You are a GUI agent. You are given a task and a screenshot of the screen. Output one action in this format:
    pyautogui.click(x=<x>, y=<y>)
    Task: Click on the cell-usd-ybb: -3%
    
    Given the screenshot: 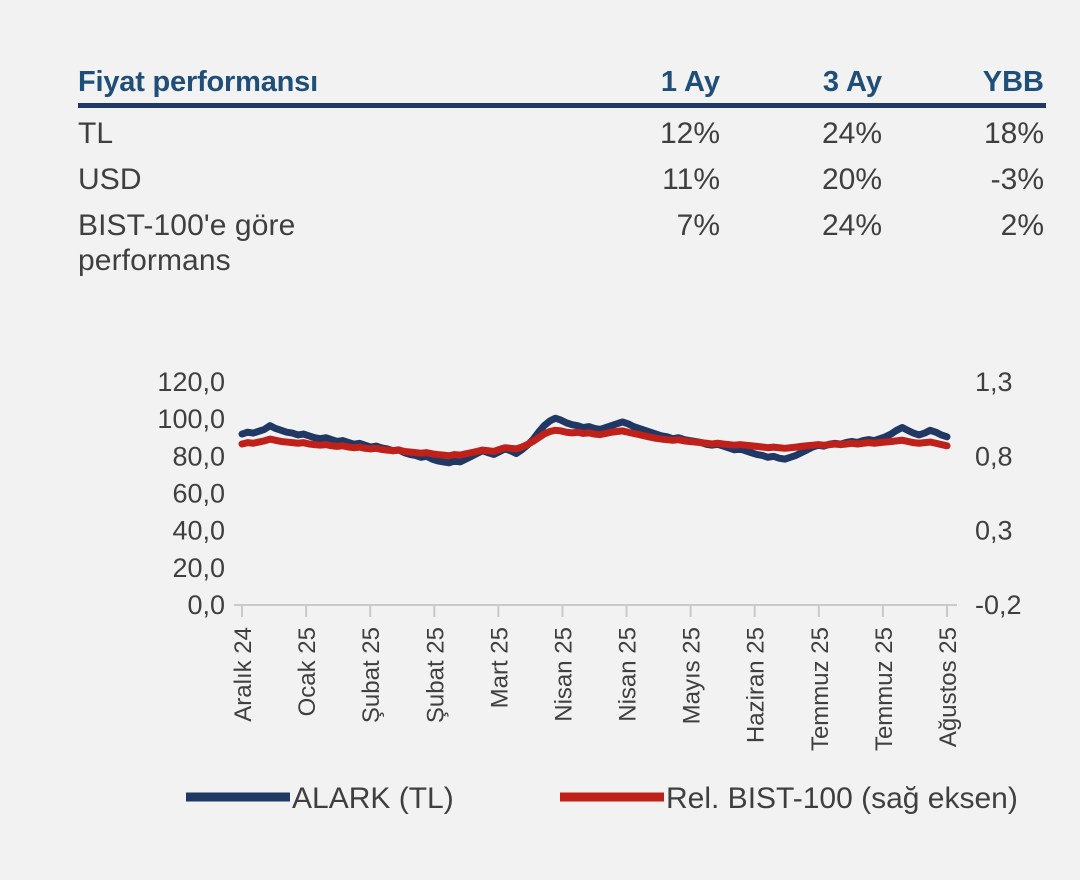 What is the action you would take?
    pyautogui.click(x=1017, y=179)
    